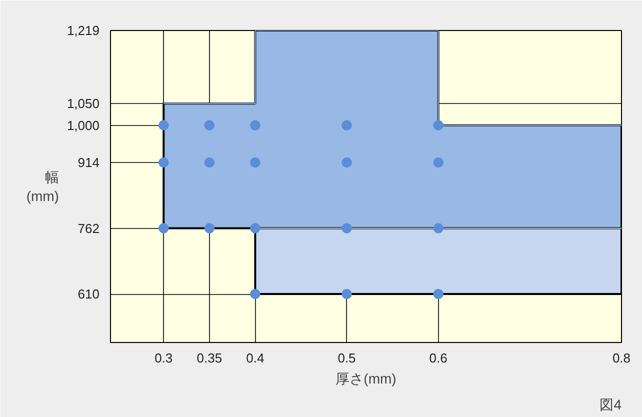 This screenshot has height=417, width=642. Describe the element at coordinates (83, 125) in the screenshot. I see `y-tick-label: 1,000` at that location.